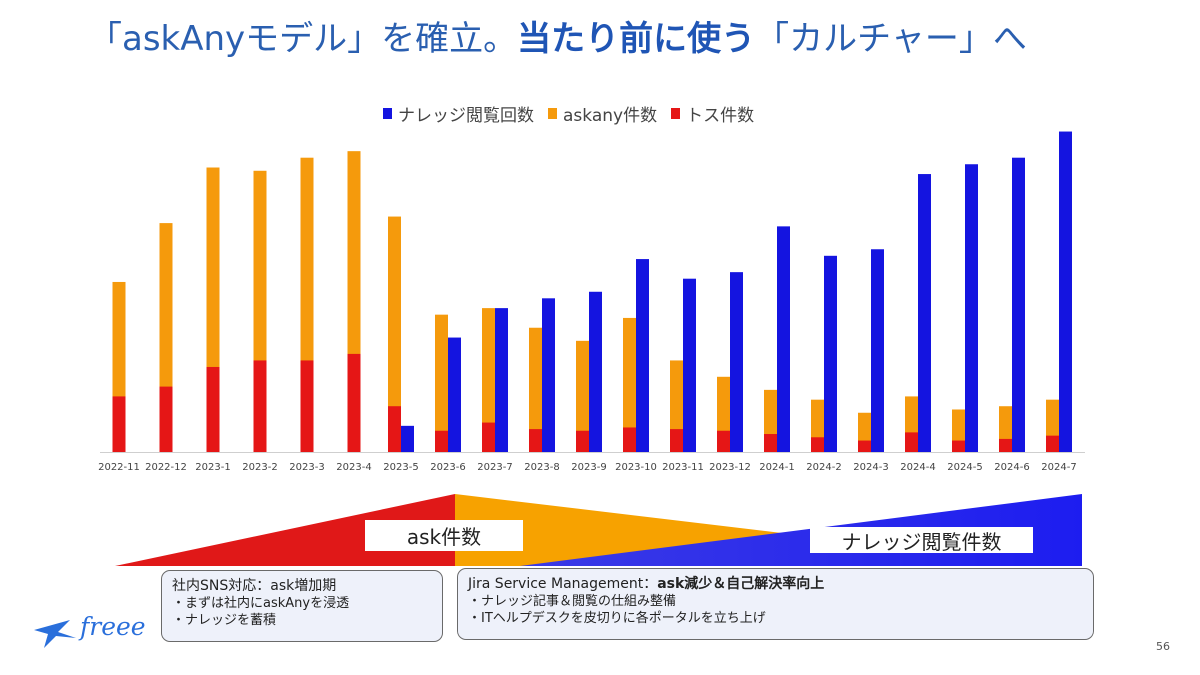 The width and height of the screenshot is (1200, 675). What do you see at coordinates (400, 467) in the screenshot?
I see `x-tick-label: 2023-5` at bounding box center [400, 467].